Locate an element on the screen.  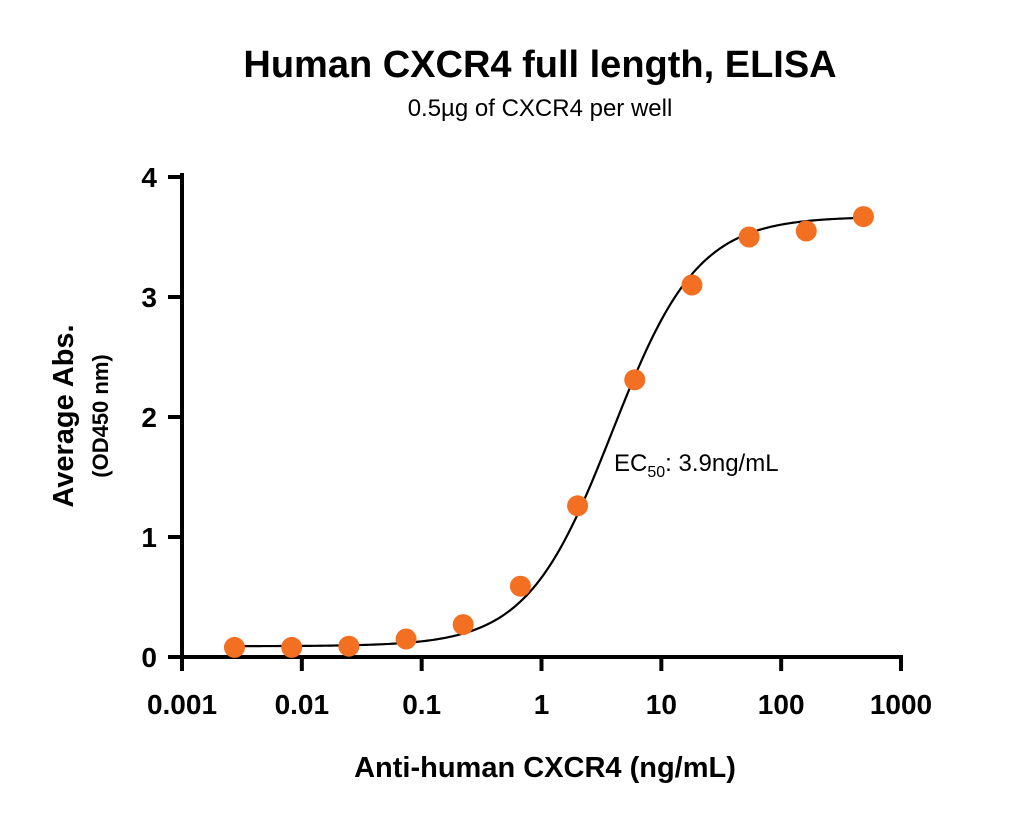
ec50-annotation: EC50: 3.9ng/mL is located at coordinates (696, 465).